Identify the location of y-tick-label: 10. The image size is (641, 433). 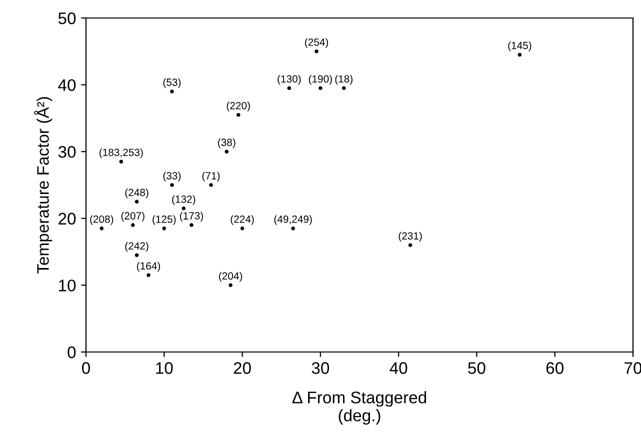
(67, 286).